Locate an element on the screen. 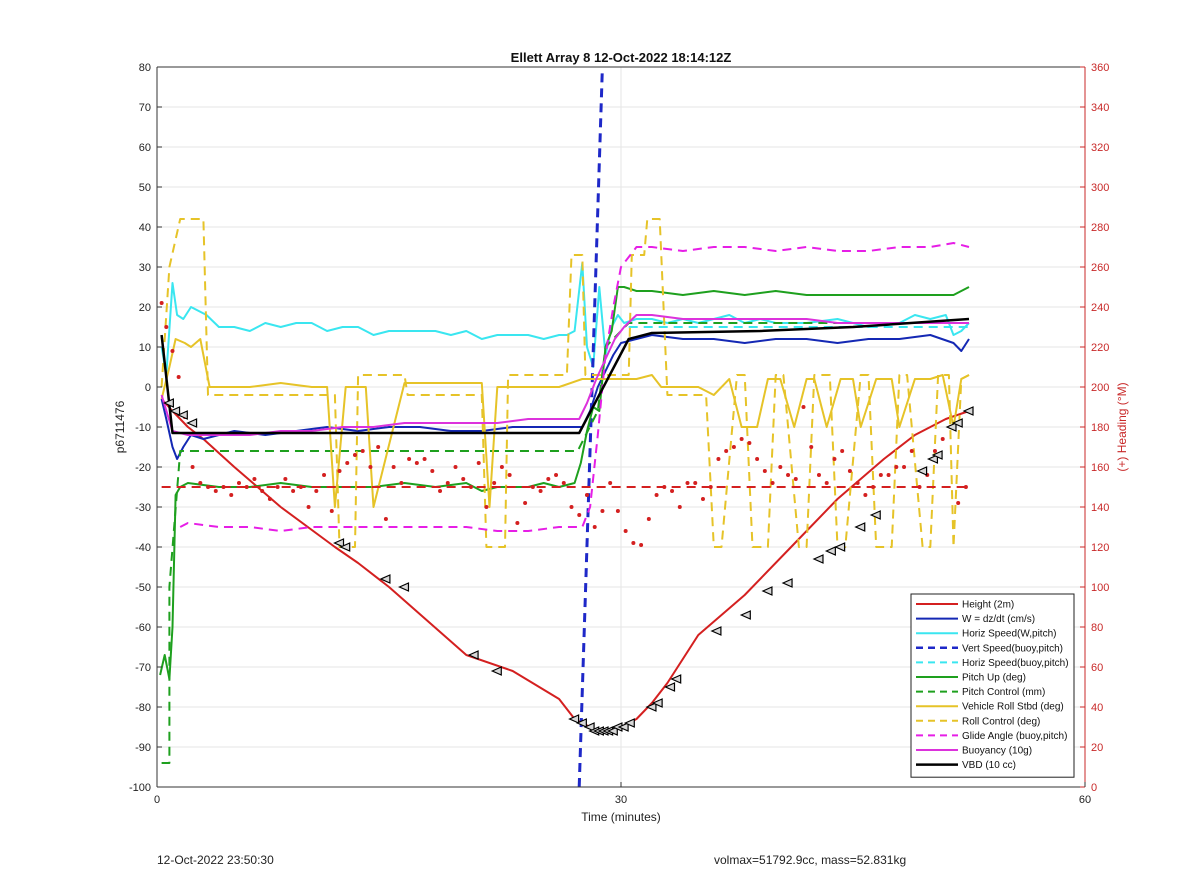  legend-label-pitch_up: Pitch Up (deg) is located at coordinates (994, 678).